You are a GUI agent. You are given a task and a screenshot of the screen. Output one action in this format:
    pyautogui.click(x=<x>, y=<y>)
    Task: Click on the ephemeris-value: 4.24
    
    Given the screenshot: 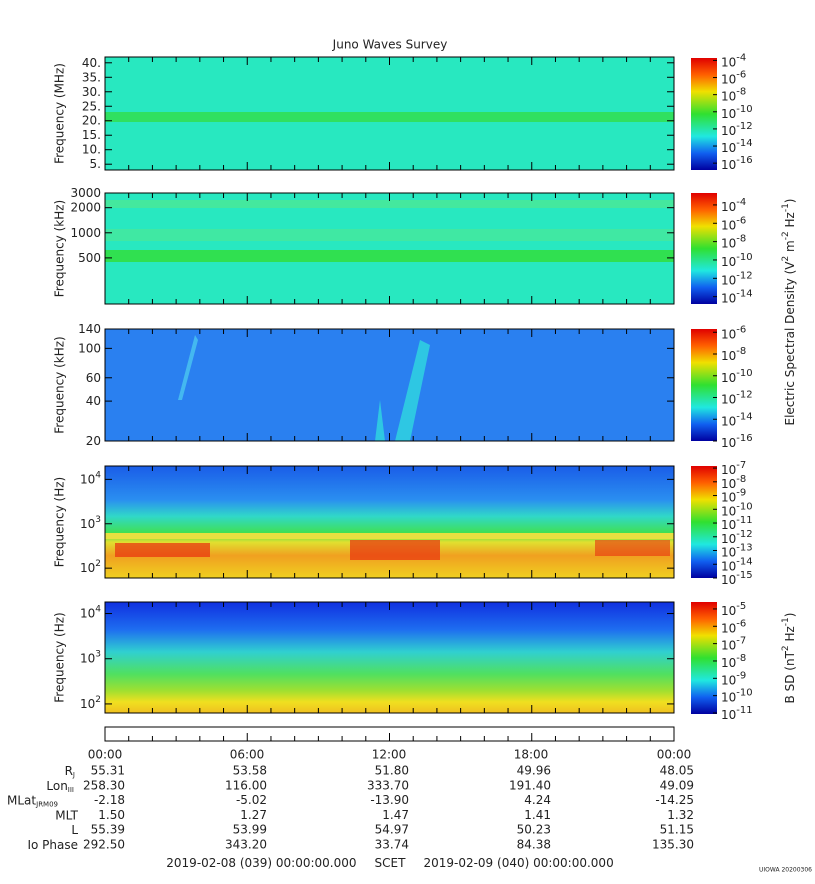 What is the action you would take?
    pyautogui.click(x=537, y=800)
    